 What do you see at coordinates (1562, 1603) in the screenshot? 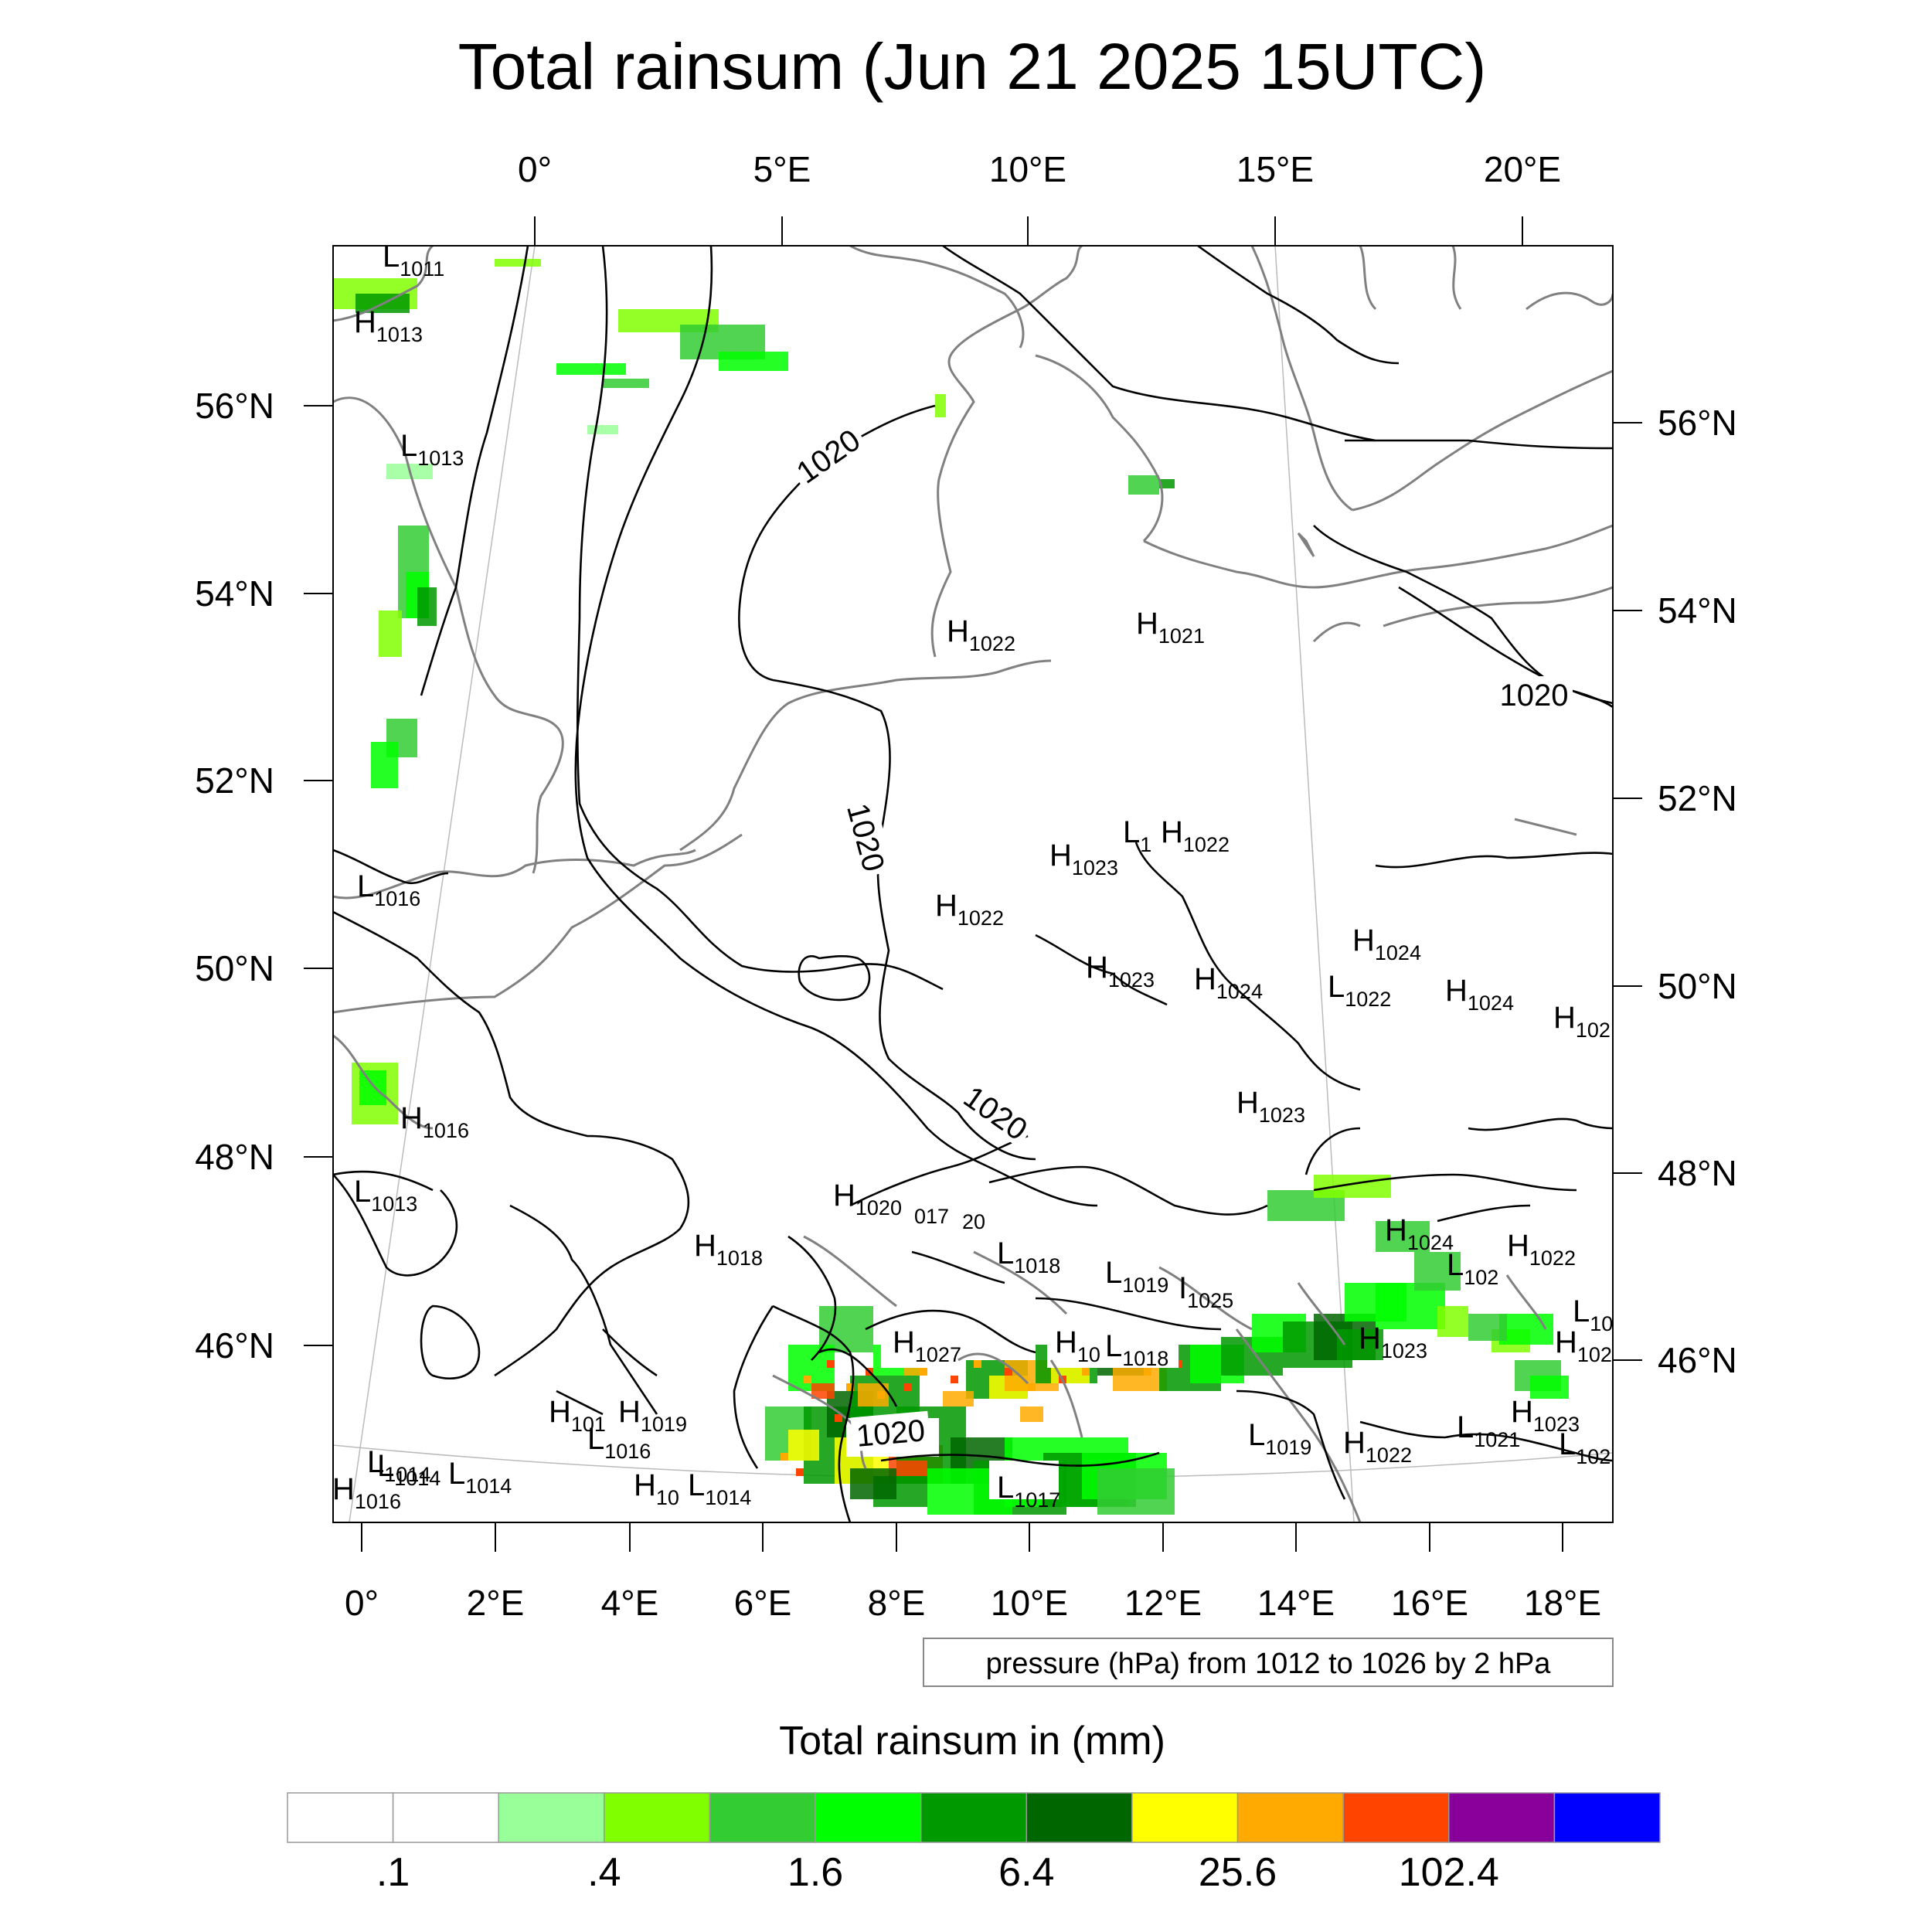
I see `bottom-tick-label: 18°E` at bounding box center [1562, 1603].